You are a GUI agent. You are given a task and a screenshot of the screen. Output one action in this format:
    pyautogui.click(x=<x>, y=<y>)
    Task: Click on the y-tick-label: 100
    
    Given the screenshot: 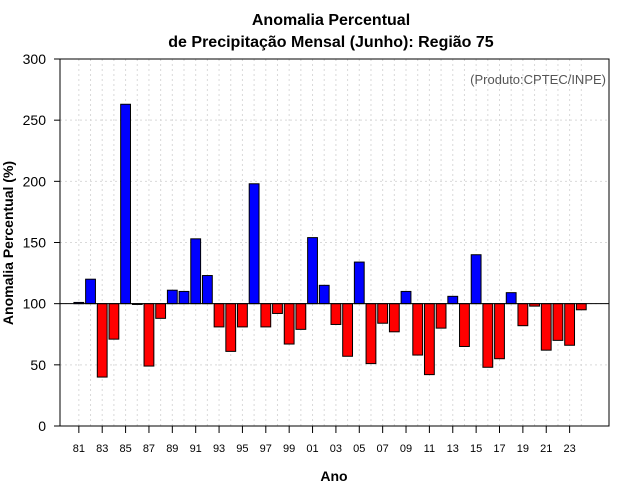 What is the action you would take?
    pyautogui.click(x=35, y=304)
    